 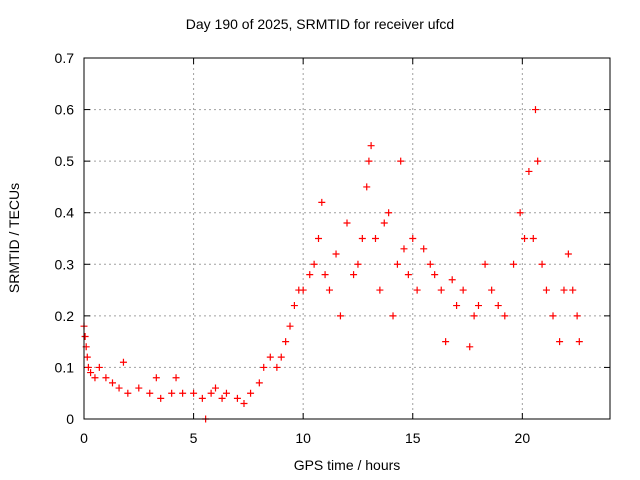 What do you see at coordinates (70, 419) in the screenshot?
I see `y-tick-label: 0` at bounding box center [70, 419].